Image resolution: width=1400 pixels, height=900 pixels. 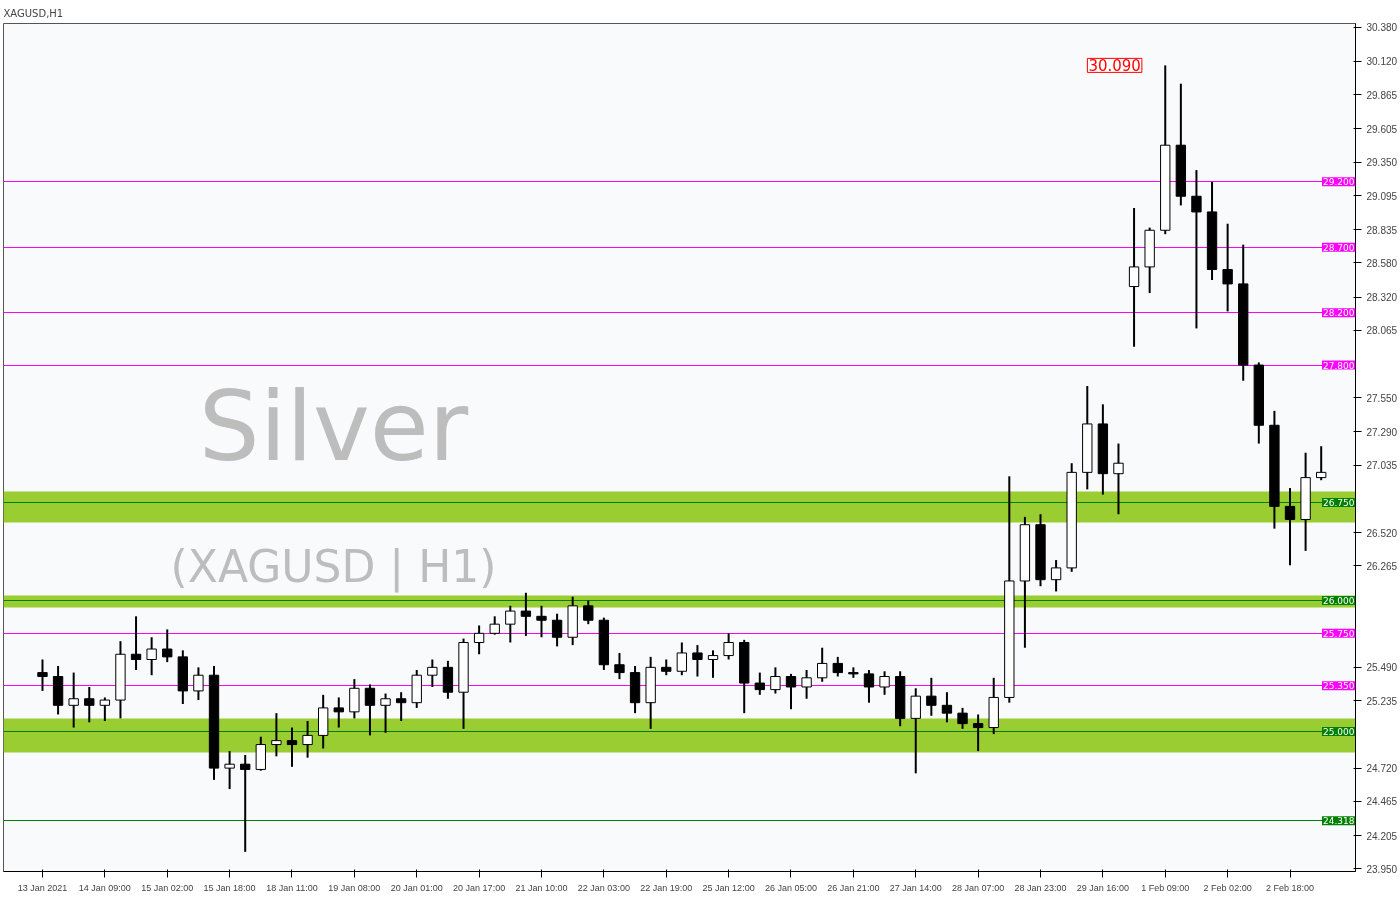 I want to click on y-tick-label: 27.035, so click(x=1382, y=466).